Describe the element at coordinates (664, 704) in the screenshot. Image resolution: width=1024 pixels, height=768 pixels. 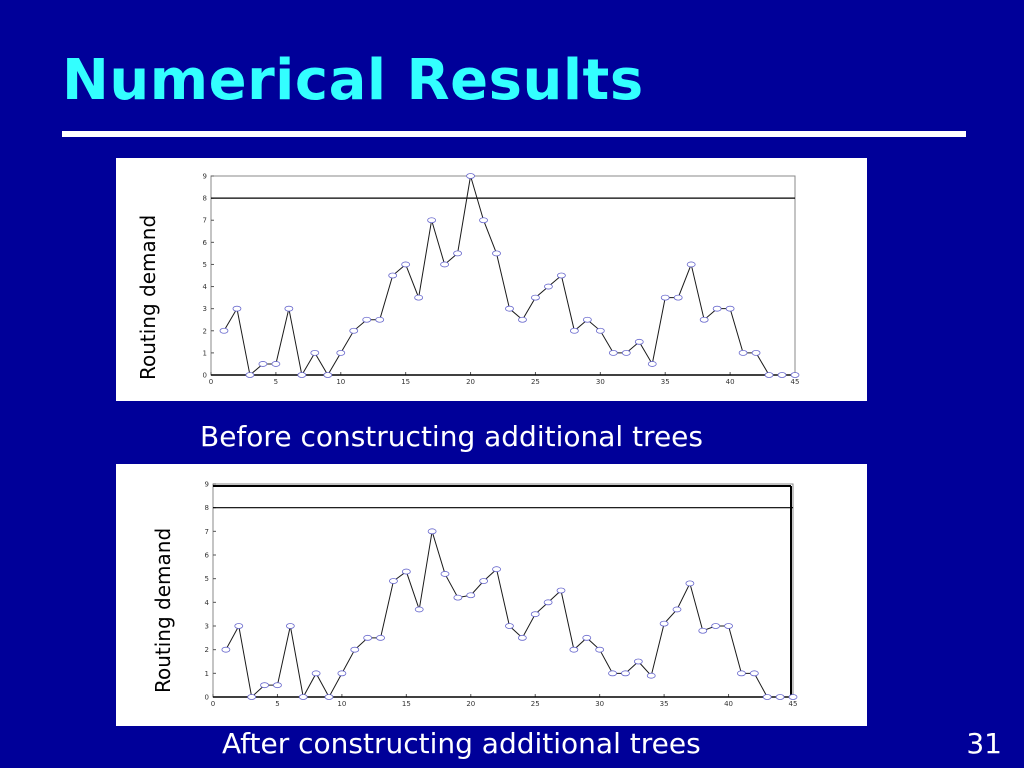
I see `x-tick-label: 35` at that location.